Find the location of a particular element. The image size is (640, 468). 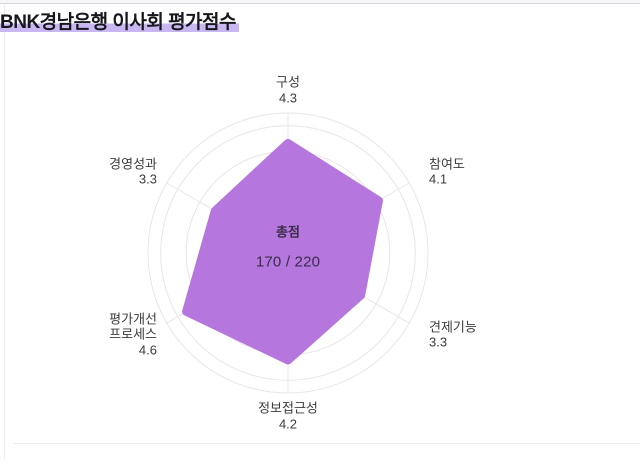

axis-label-1: 참여도 4.1 is located at coordinates (447, 171).